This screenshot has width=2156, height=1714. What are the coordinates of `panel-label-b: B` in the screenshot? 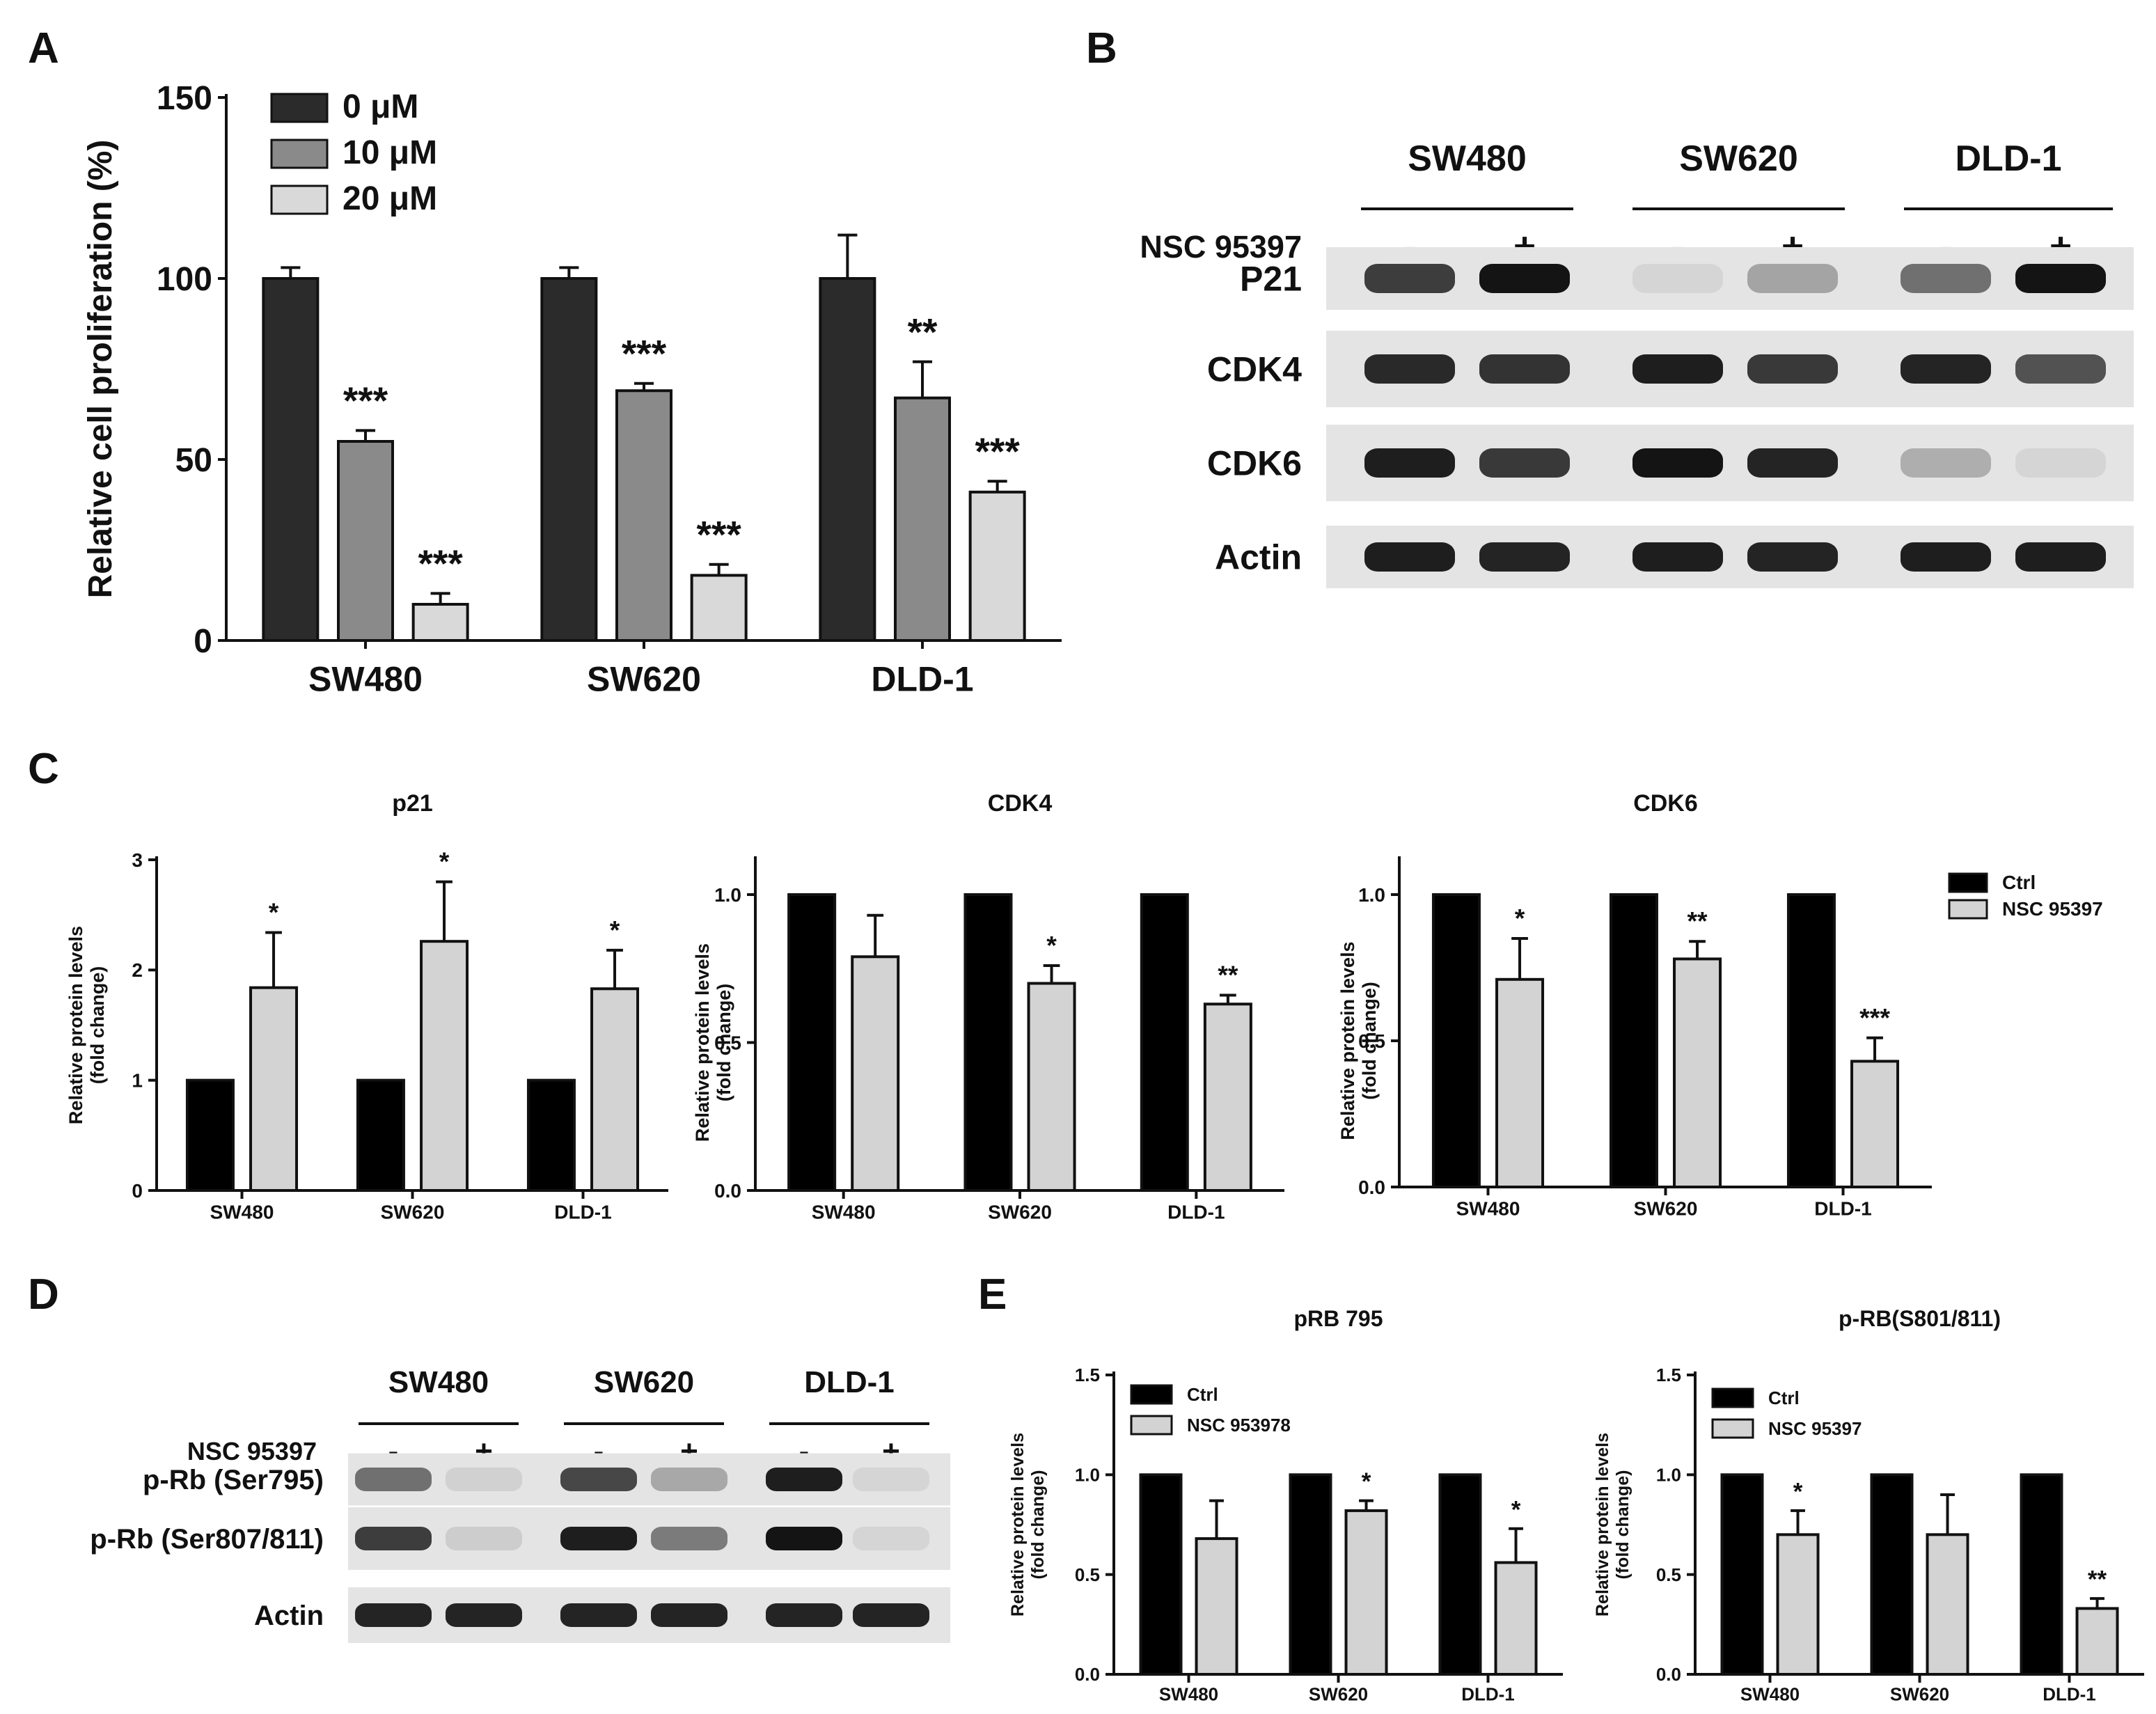 It's located at (1101, 48).